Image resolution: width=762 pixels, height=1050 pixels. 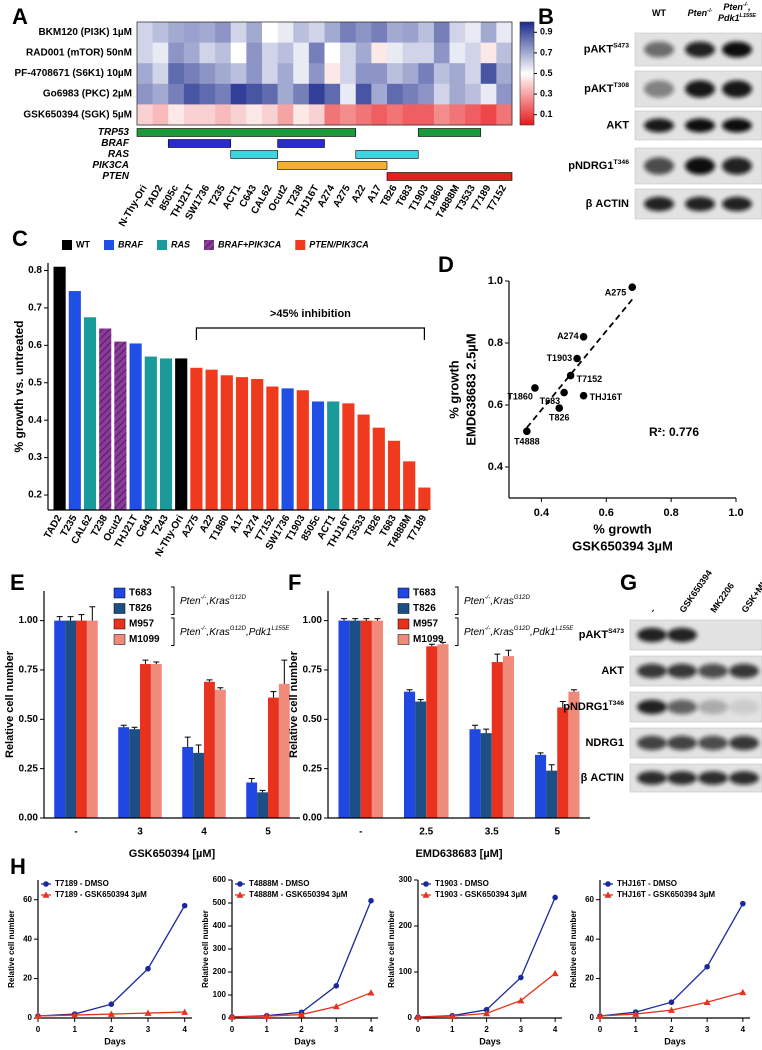 What do you see at coordinates (735, 513) in the screenshot?
I see `x-tick-label: 1.0` at bounding box center [735, 513].